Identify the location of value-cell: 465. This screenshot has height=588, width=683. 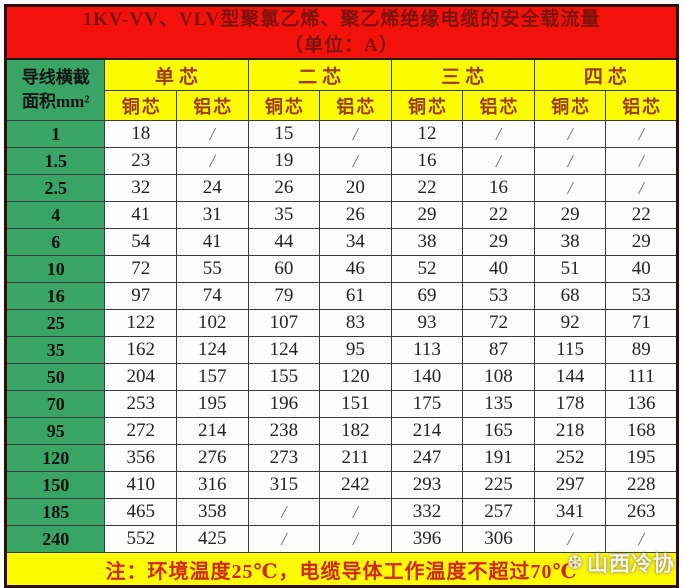
(141, 512).